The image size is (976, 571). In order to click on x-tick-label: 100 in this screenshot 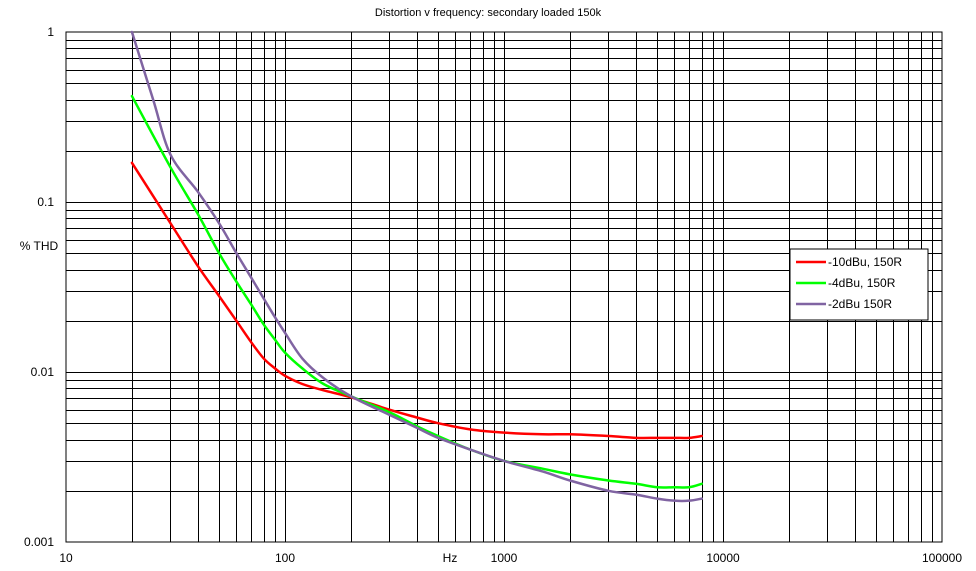, I will do `click(285, 558)`.